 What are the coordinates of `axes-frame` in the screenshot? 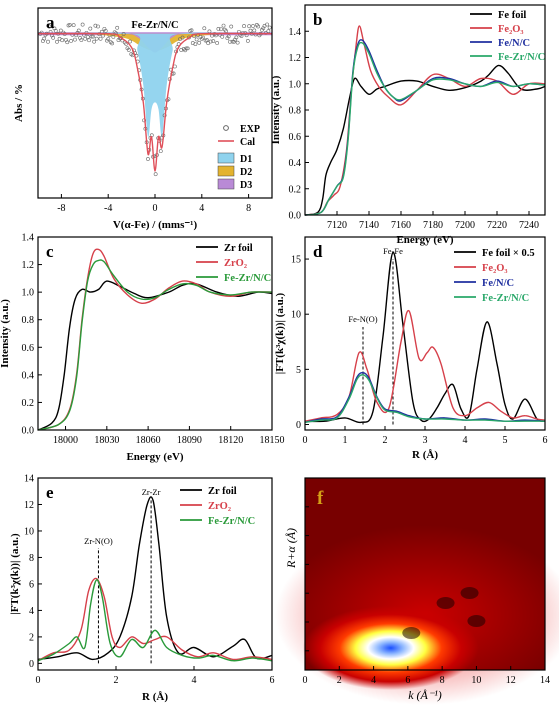 It's located at (155, 333).